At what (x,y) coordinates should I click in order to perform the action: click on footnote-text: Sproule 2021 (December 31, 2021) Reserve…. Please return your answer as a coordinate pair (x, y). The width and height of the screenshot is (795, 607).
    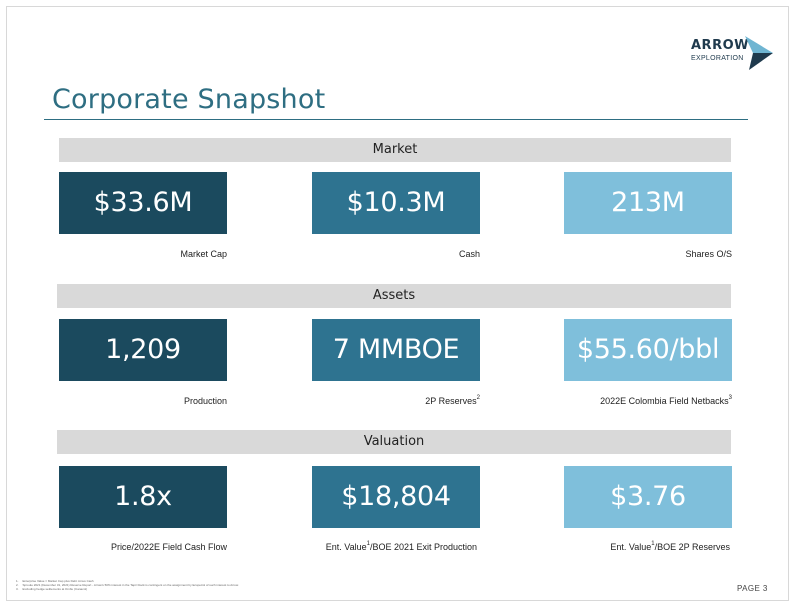
    Looking at the image, I should click on (130, 585).